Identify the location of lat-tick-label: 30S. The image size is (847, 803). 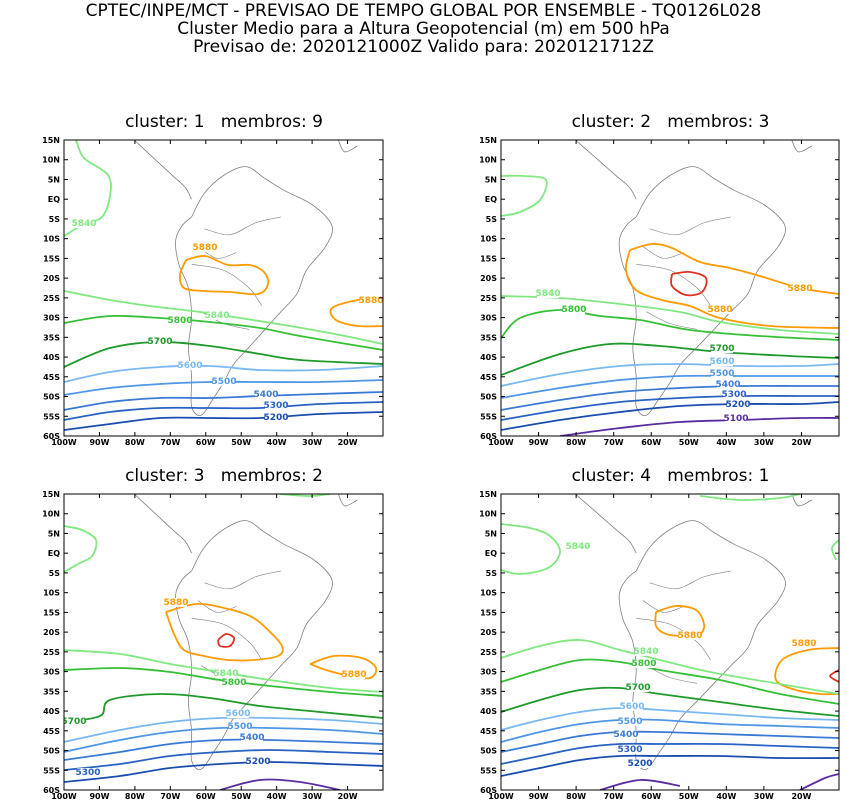
(488, 318).